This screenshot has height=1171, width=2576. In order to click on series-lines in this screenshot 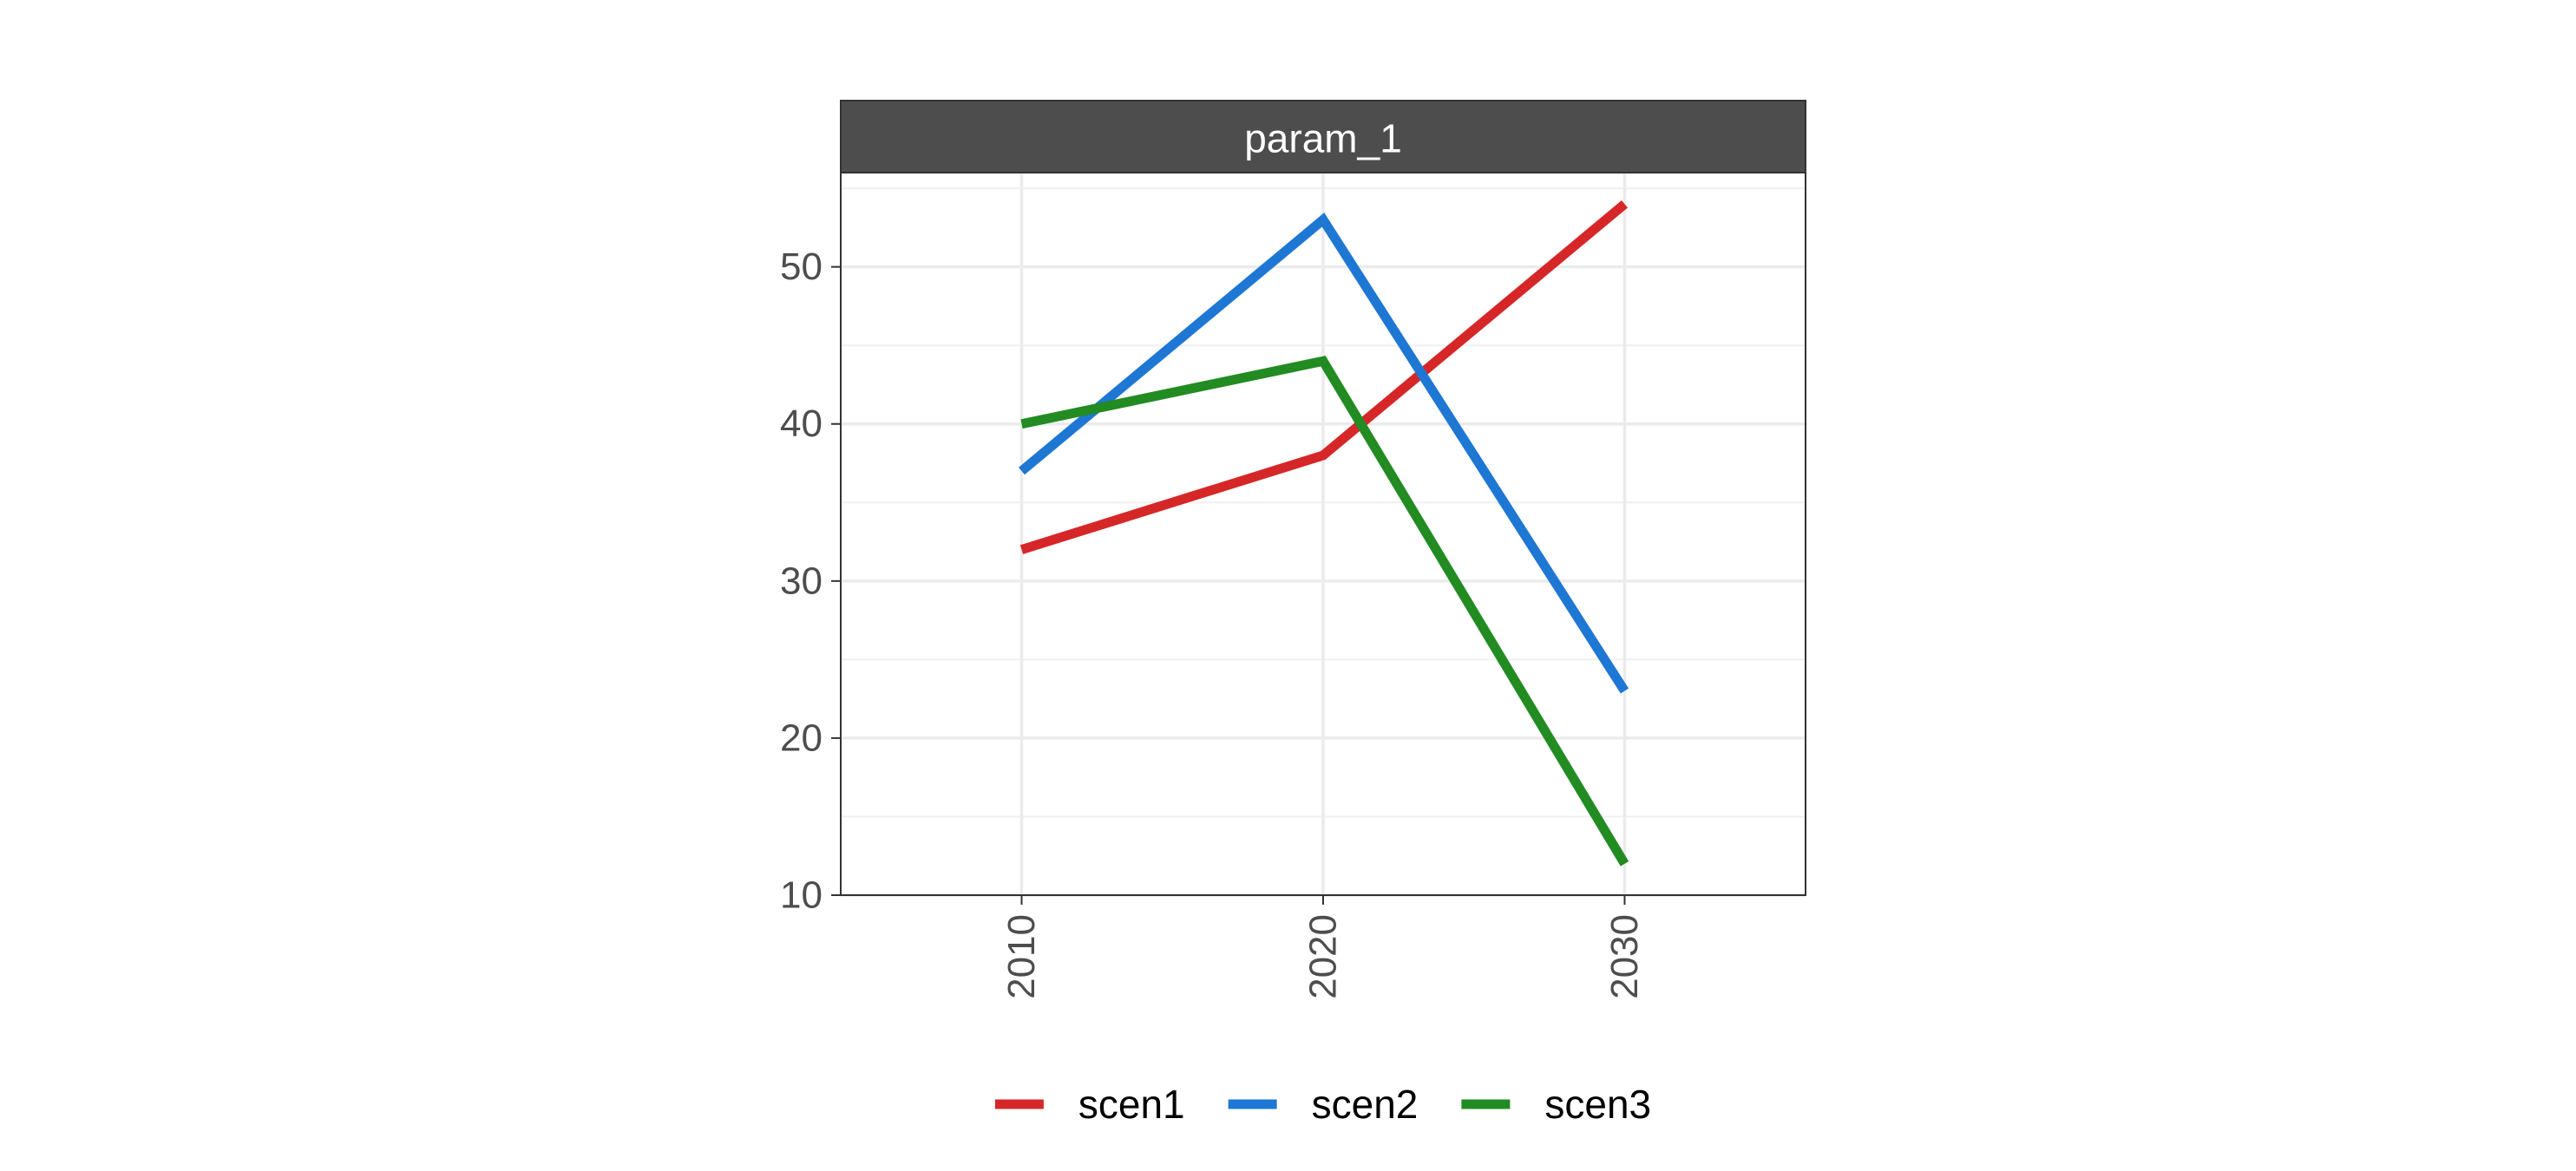, I will do `click(1323, 533)`.